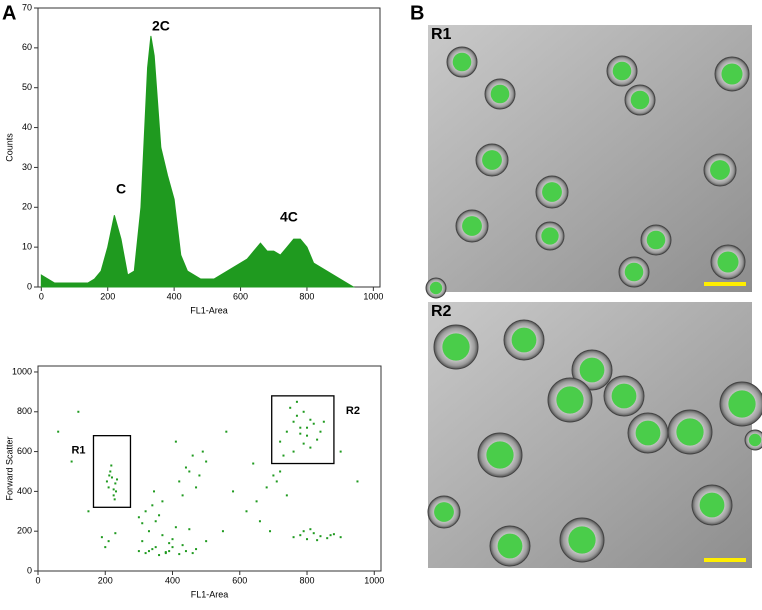 This screenshot has height=610, width=762. Describe the element at coordinates (417, 13) in the screenshot. I see `panel-letter: B` at that location.